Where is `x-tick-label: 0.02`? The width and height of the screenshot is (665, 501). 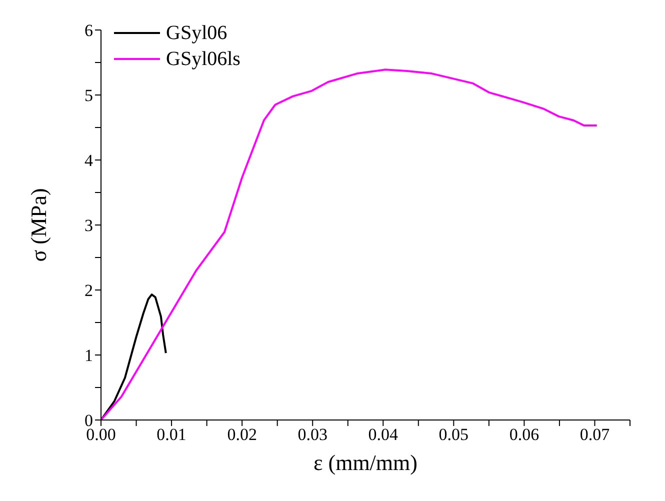 x-tick-label: 0.02 is located at coordinates (242, 434).